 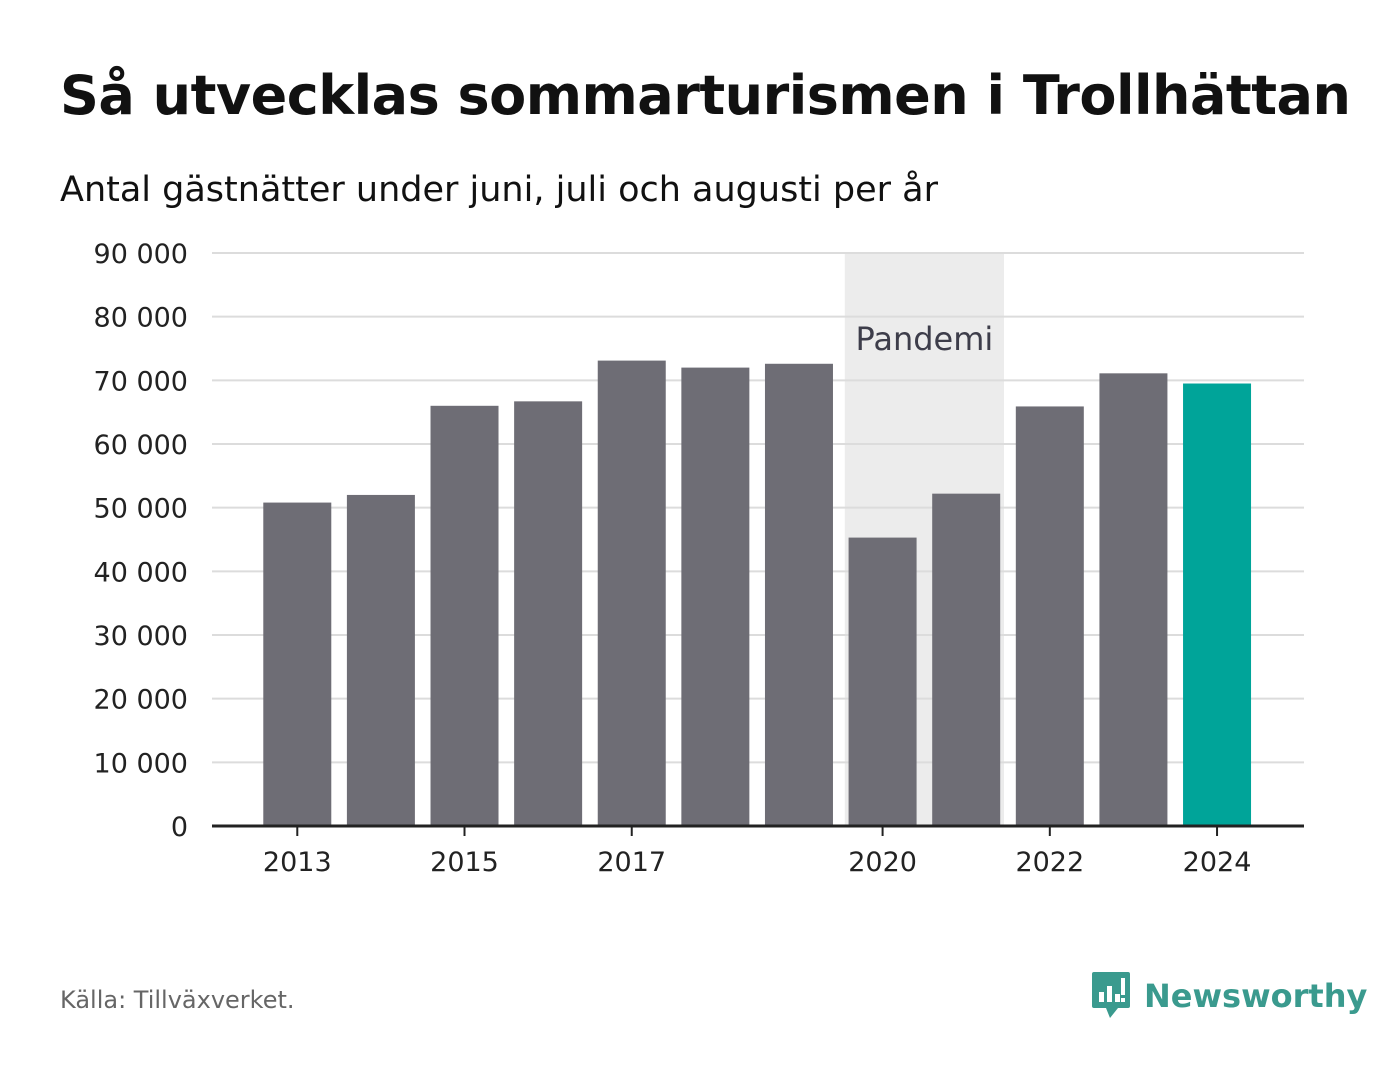 I want to click on brand-logo-block: Newsworthy, so click(x=1228, y=996).